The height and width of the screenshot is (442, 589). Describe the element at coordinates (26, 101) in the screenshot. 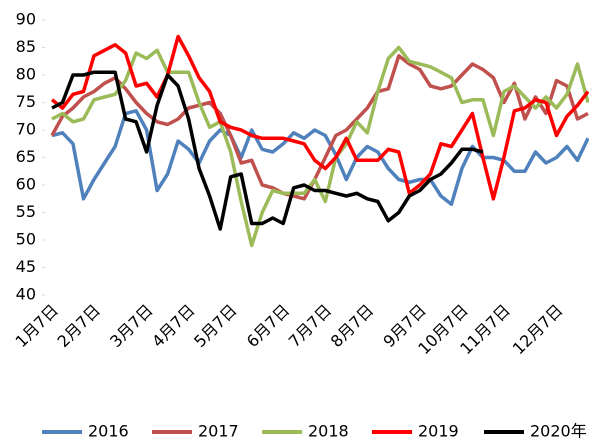

I see `y-tick-label: 75` at that location.